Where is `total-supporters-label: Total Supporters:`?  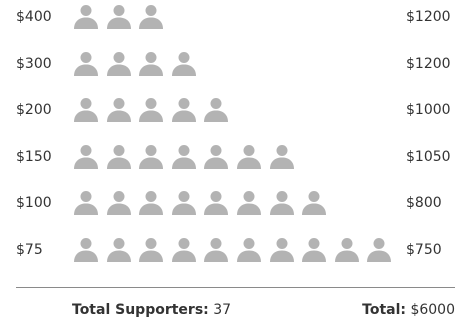
total-supporters-label: Total Supporters: is located at coordinates (140, 310).